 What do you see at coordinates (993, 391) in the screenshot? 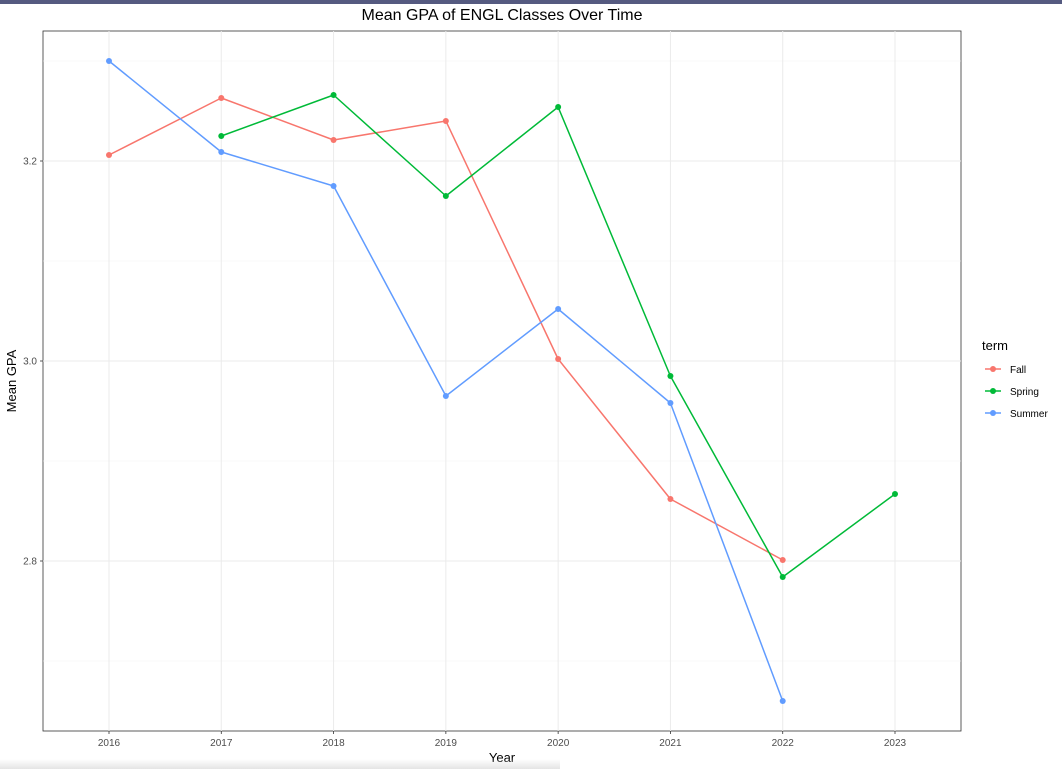
I see `legend-key-point-spring` at bounding box center [993, 391].